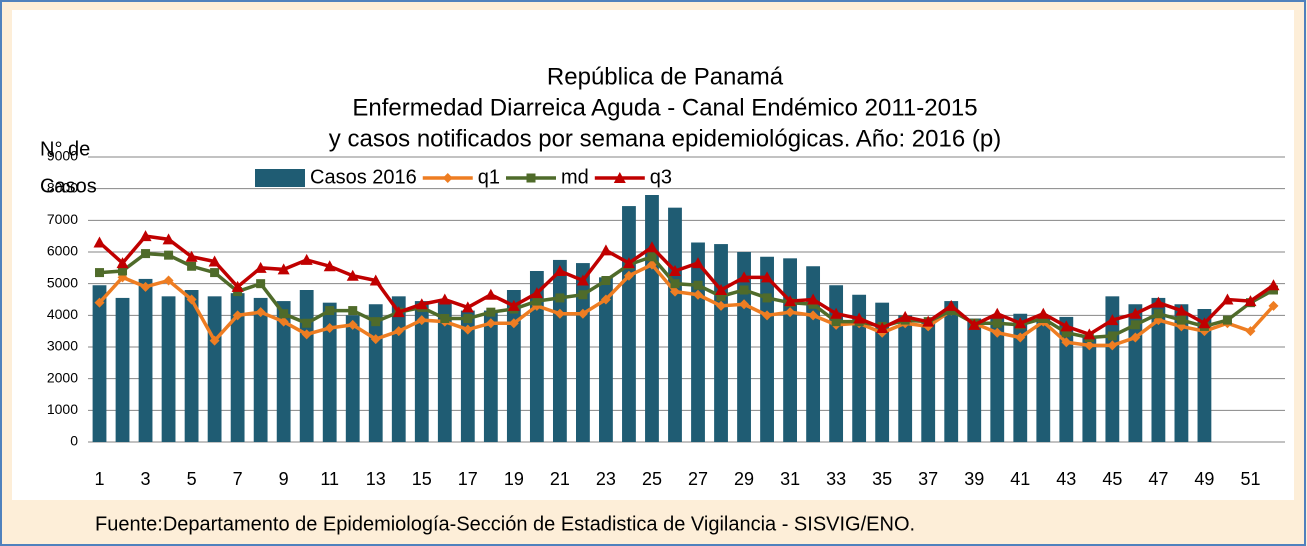 This screenshot has height=546, width=1307. I want to click on x-tick-label: 19, so click(514, 479).